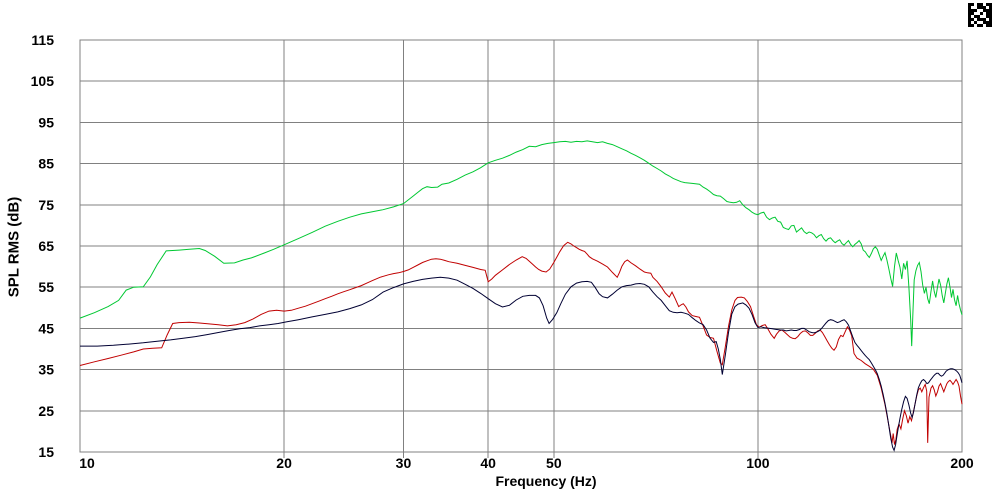  I want to click on y-tick-label: 105, so click(43, 81).